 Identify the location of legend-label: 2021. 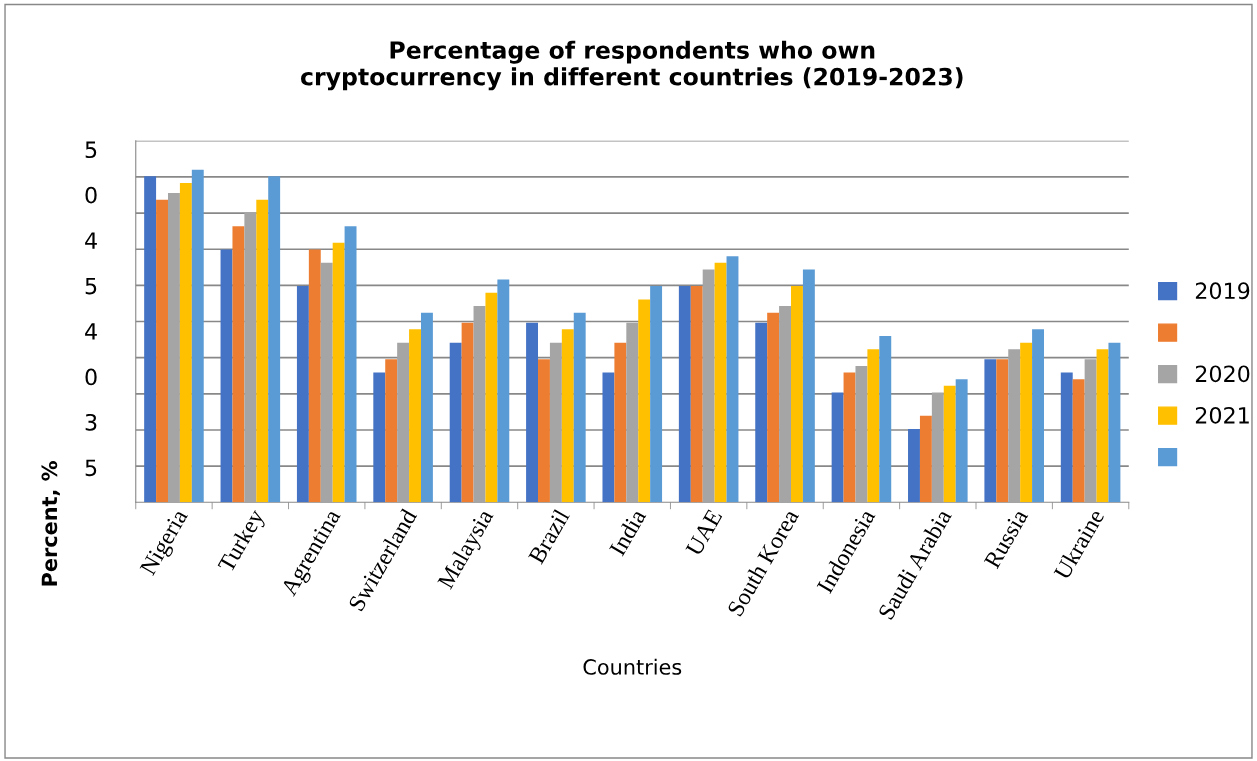
(1222, 415).